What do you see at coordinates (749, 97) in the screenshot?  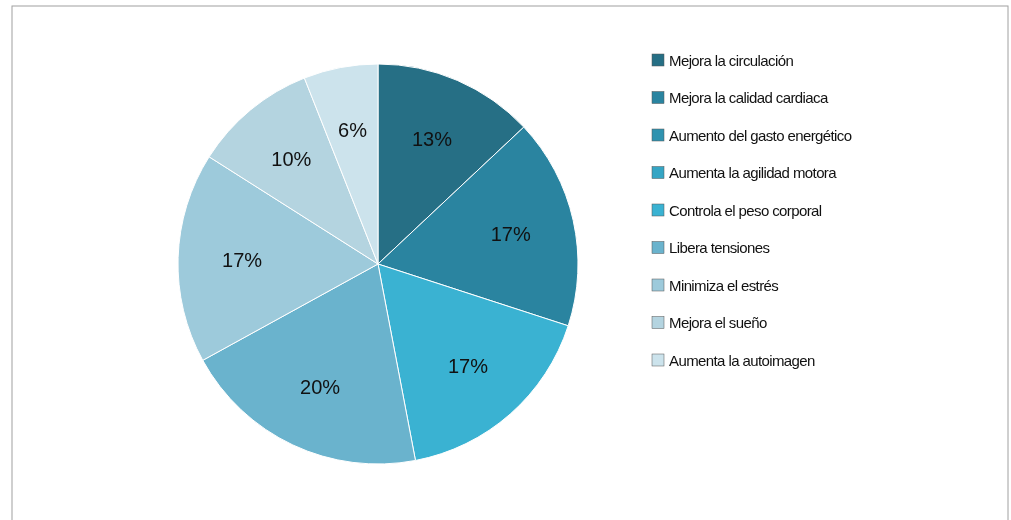 I see `legend-label: Mejora la calidad cardiaca` at bounding box center [749, 97].